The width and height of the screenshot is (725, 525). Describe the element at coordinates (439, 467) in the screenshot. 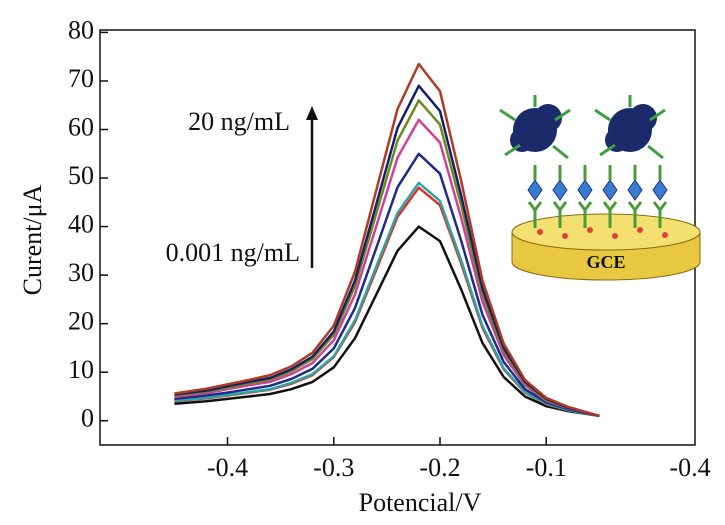

I see `x-tick-label: -0.2` at that location.